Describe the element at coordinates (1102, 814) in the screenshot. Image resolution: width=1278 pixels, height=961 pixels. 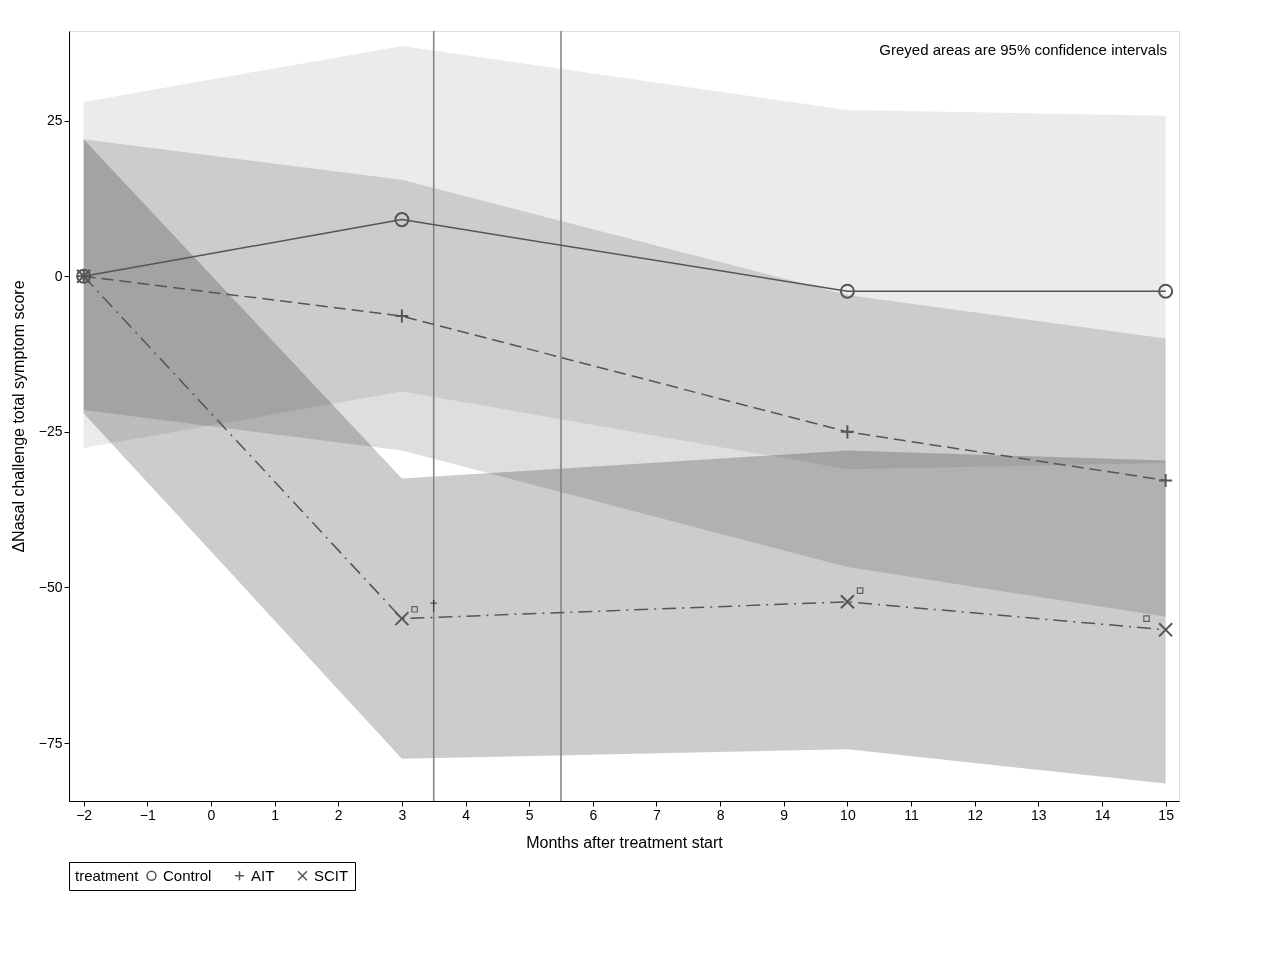
I see `x-tick-label: 14` at that location.